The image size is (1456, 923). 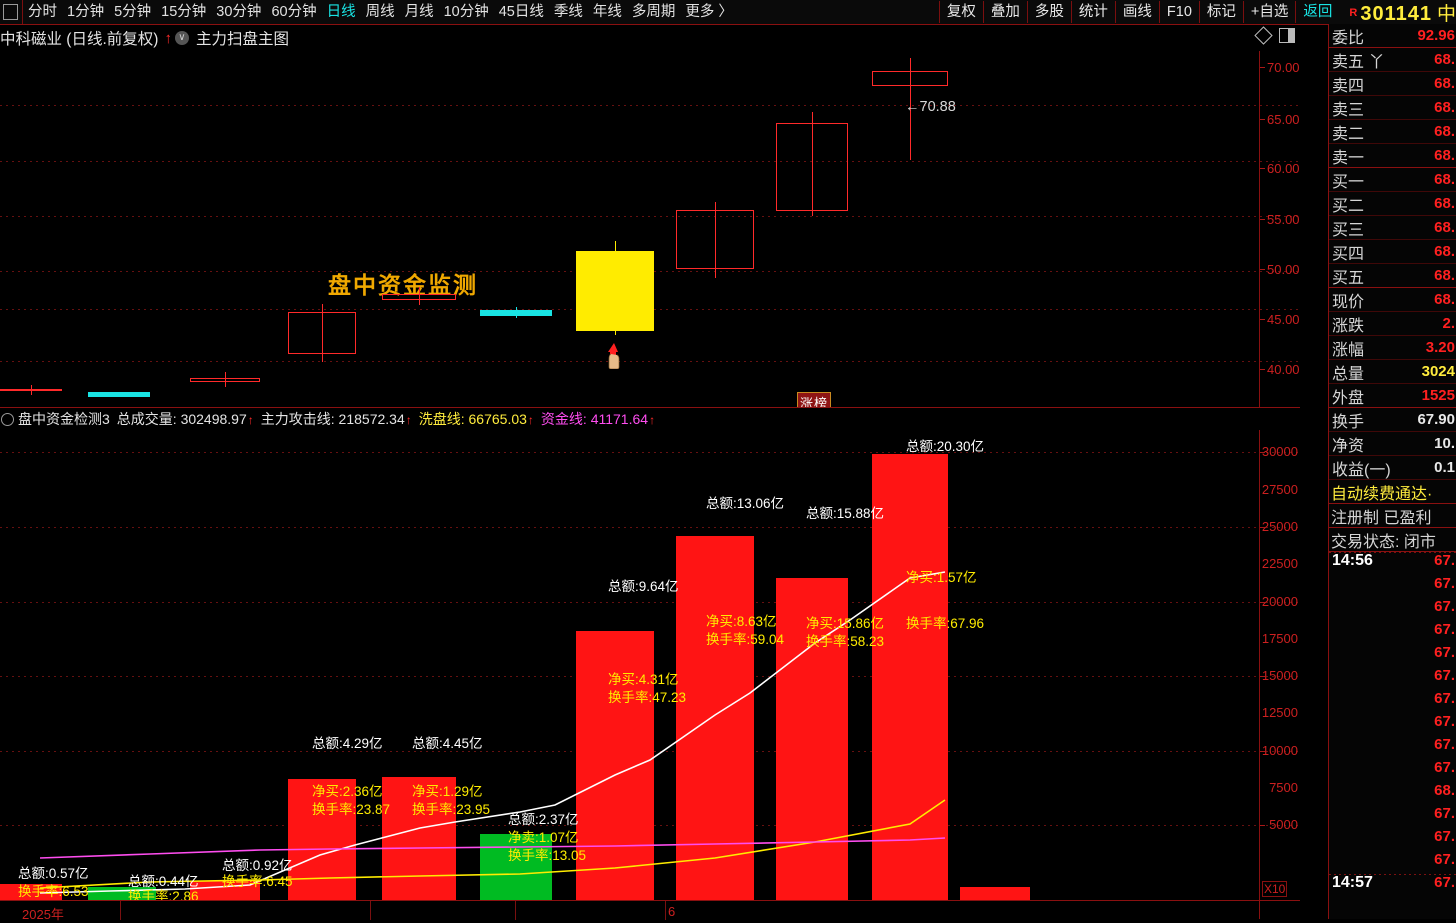 I want to click on quote-row-涨跌: 涨跌 2., so click(x=1392, y=324).